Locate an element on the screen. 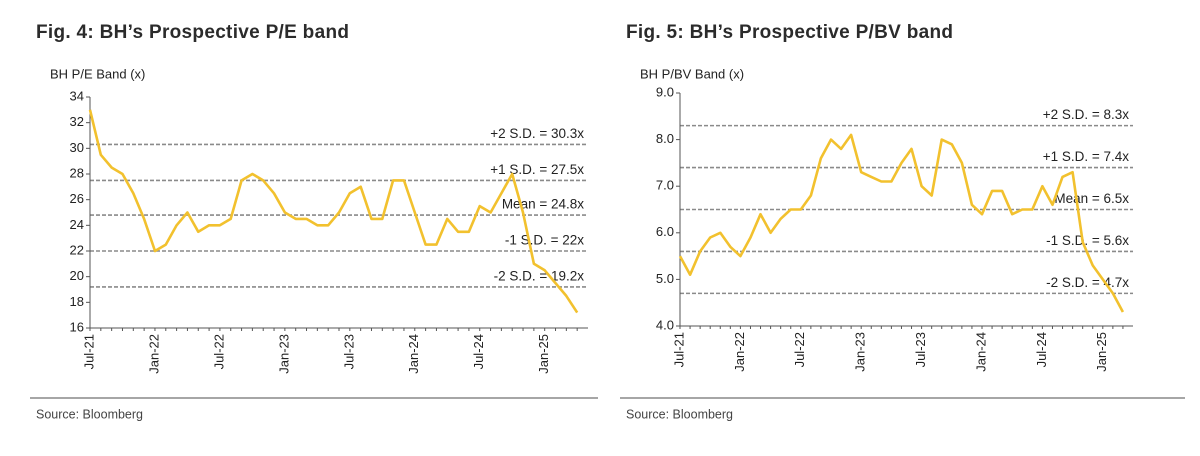 This screenshot has height=456, width=1200. y-tick-label: 8.0 is located at coordinates (665, 138).